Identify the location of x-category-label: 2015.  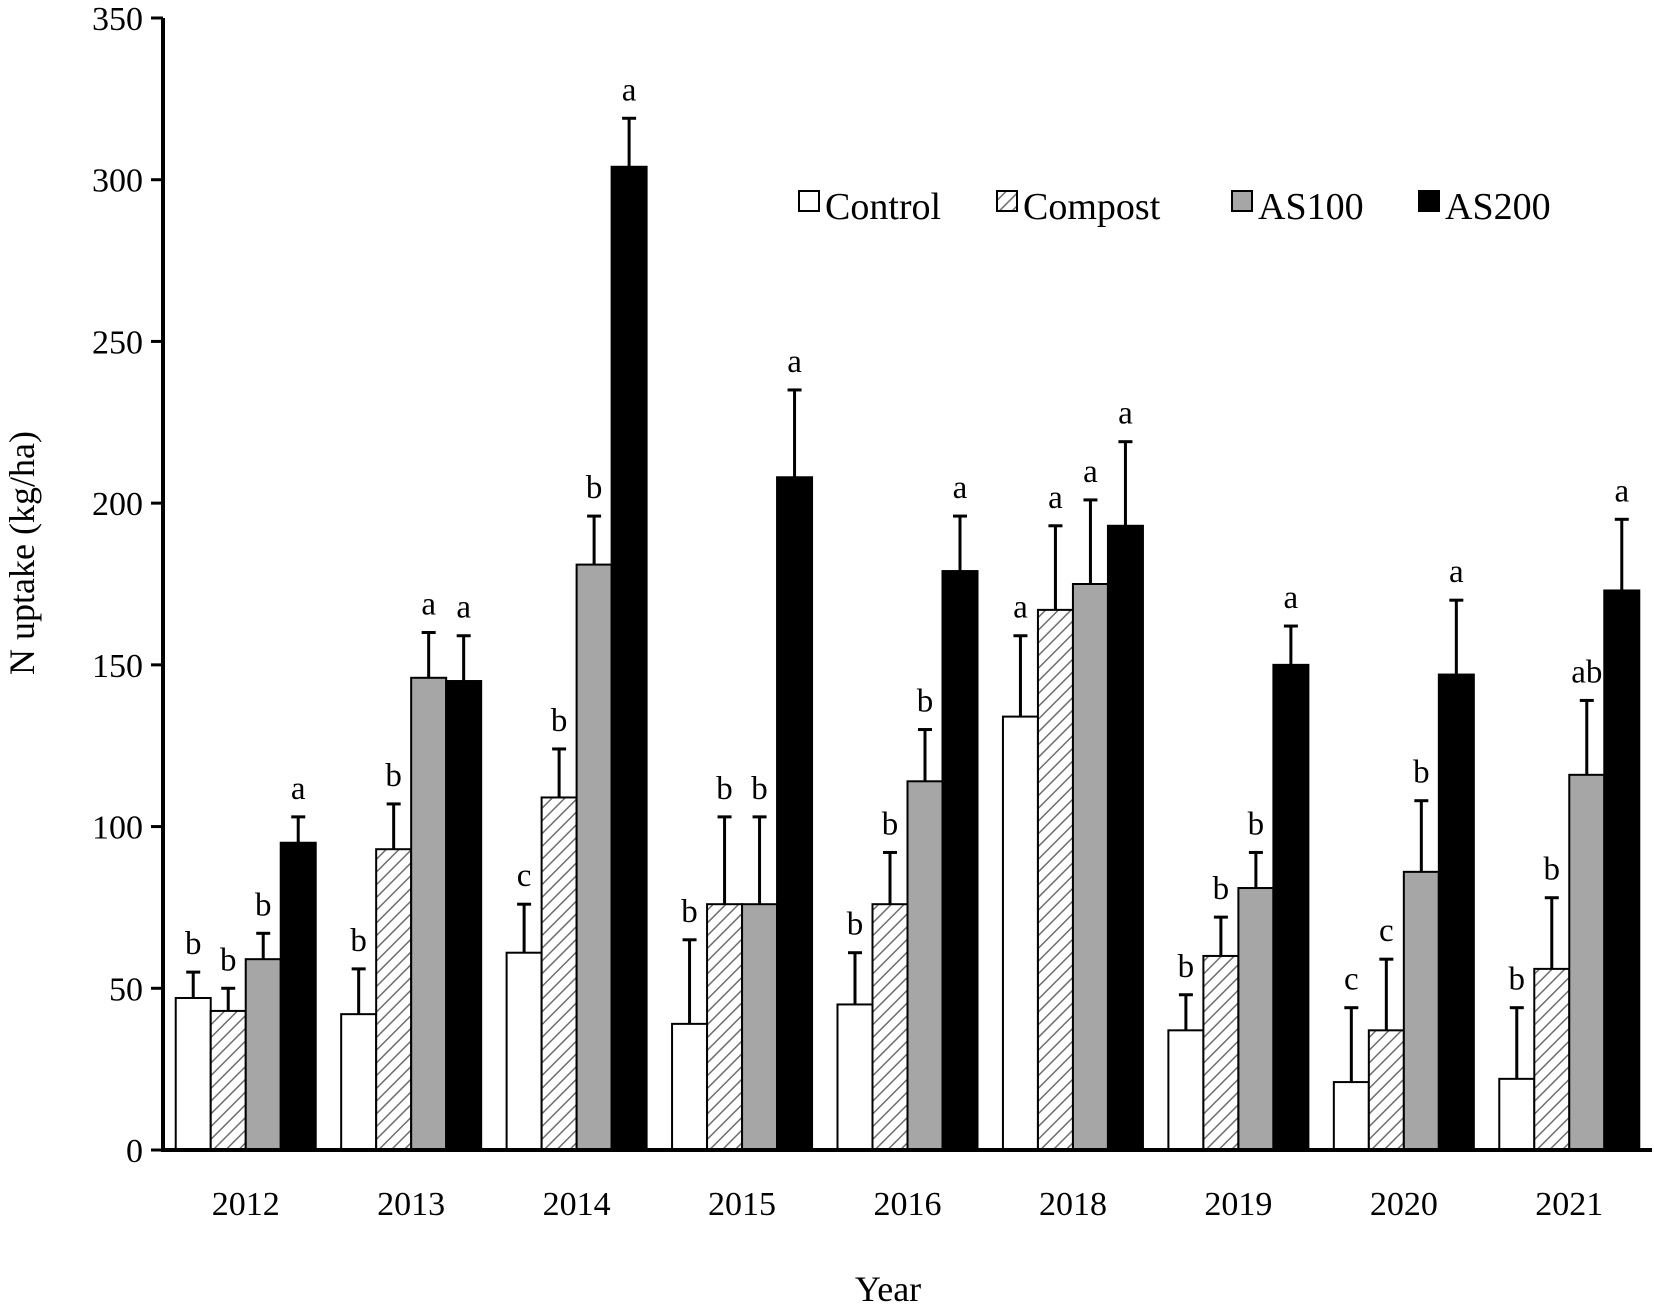
(742, 1204).